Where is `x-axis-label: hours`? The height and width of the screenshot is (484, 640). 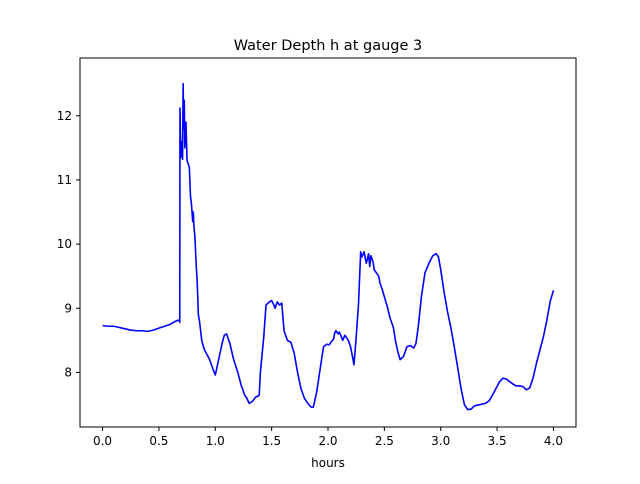 x-axis-label: hours is located at coordinates (328, 463).